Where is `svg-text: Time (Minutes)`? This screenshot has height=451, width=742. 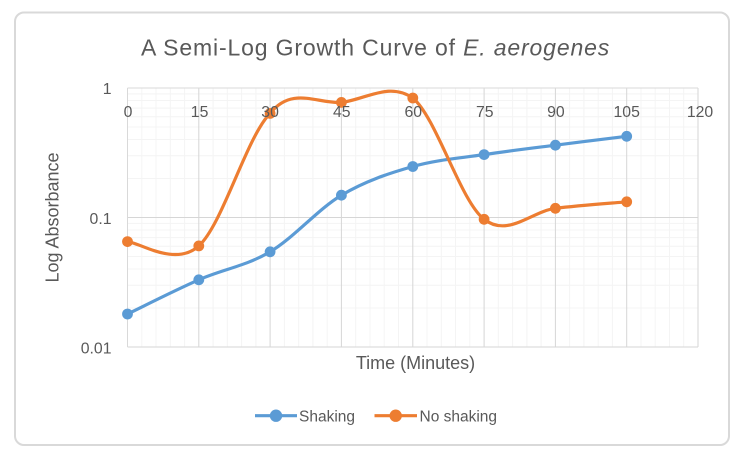 svg-text: Time (Minutes) is located at coordinates (415, 363).